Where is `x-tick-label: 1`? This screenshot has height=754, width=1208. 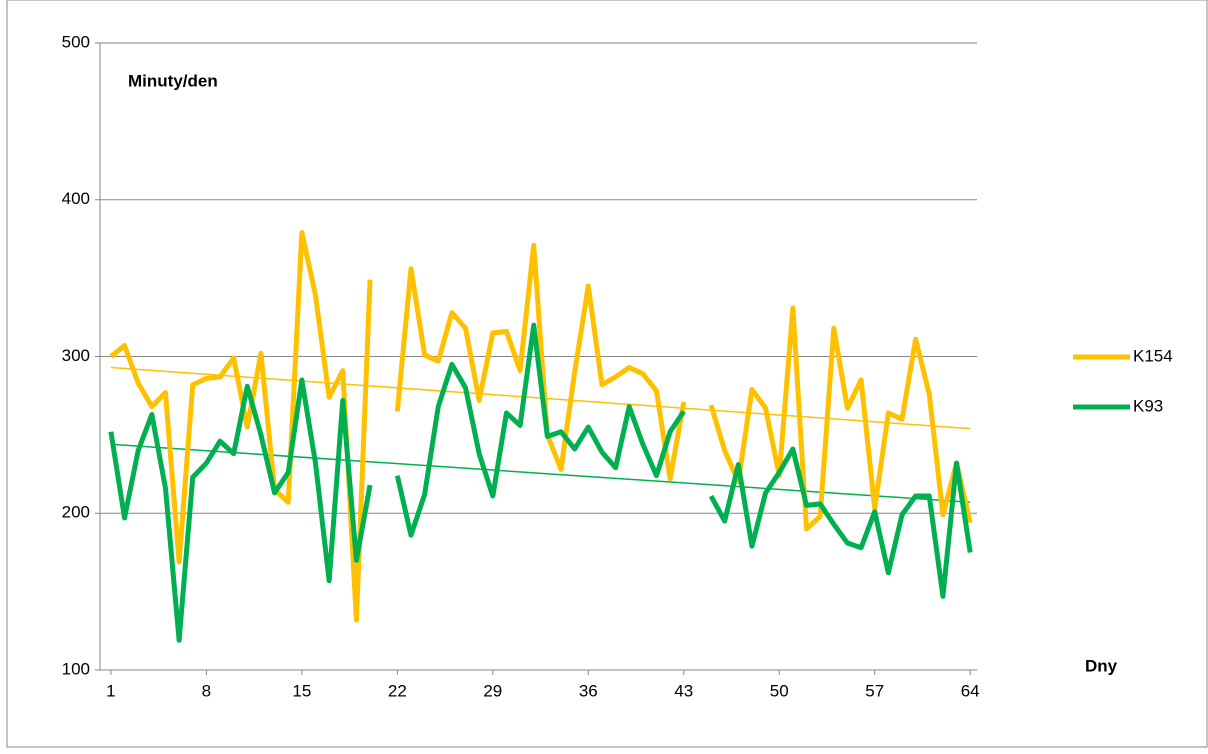 x-tick-label: 1 is located at coordinates (110, 690).